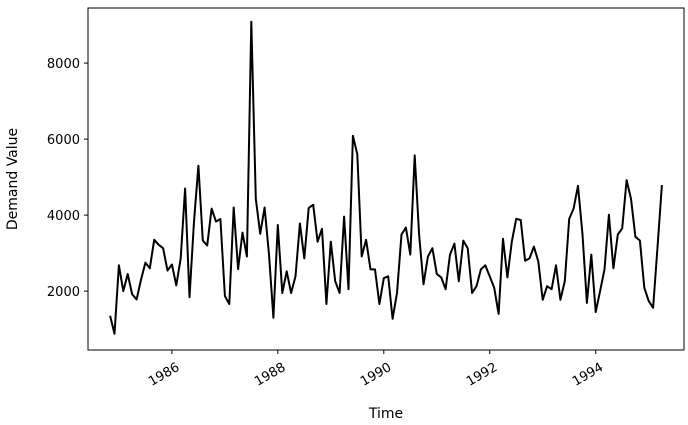 Image resolution: width=688 pixels, height=425 pixels. What do you see at coordinates (13, 179) in the screenshot?
I see `y-axis-label: Demand Value` at bounding box center [13, 179].